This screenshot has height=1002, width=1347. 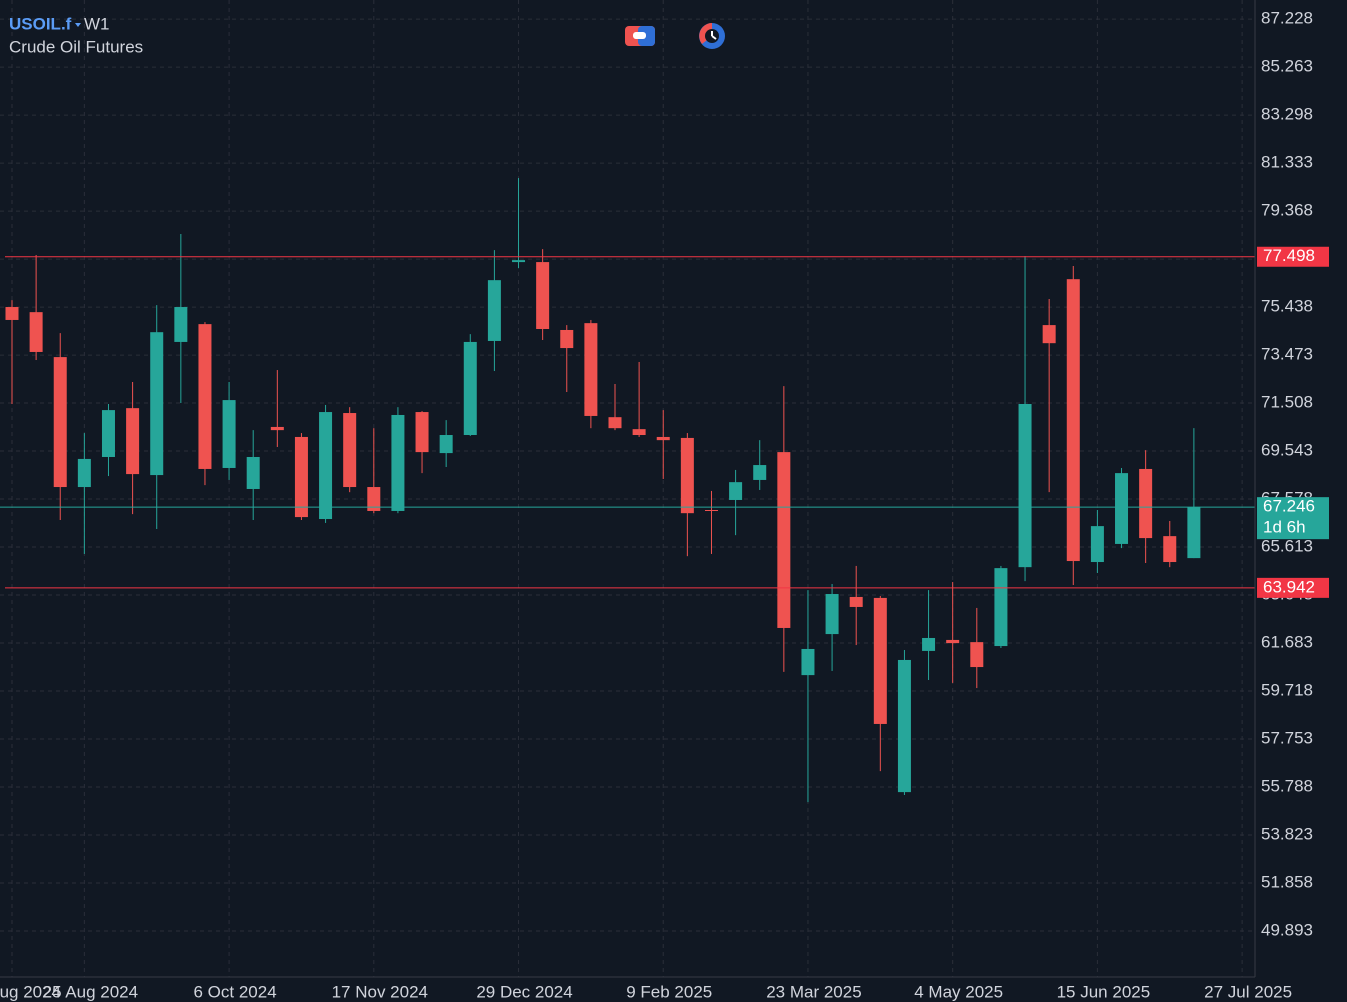 I want to click on y-tick-label: 83.298, so click(x=1287, y=114).